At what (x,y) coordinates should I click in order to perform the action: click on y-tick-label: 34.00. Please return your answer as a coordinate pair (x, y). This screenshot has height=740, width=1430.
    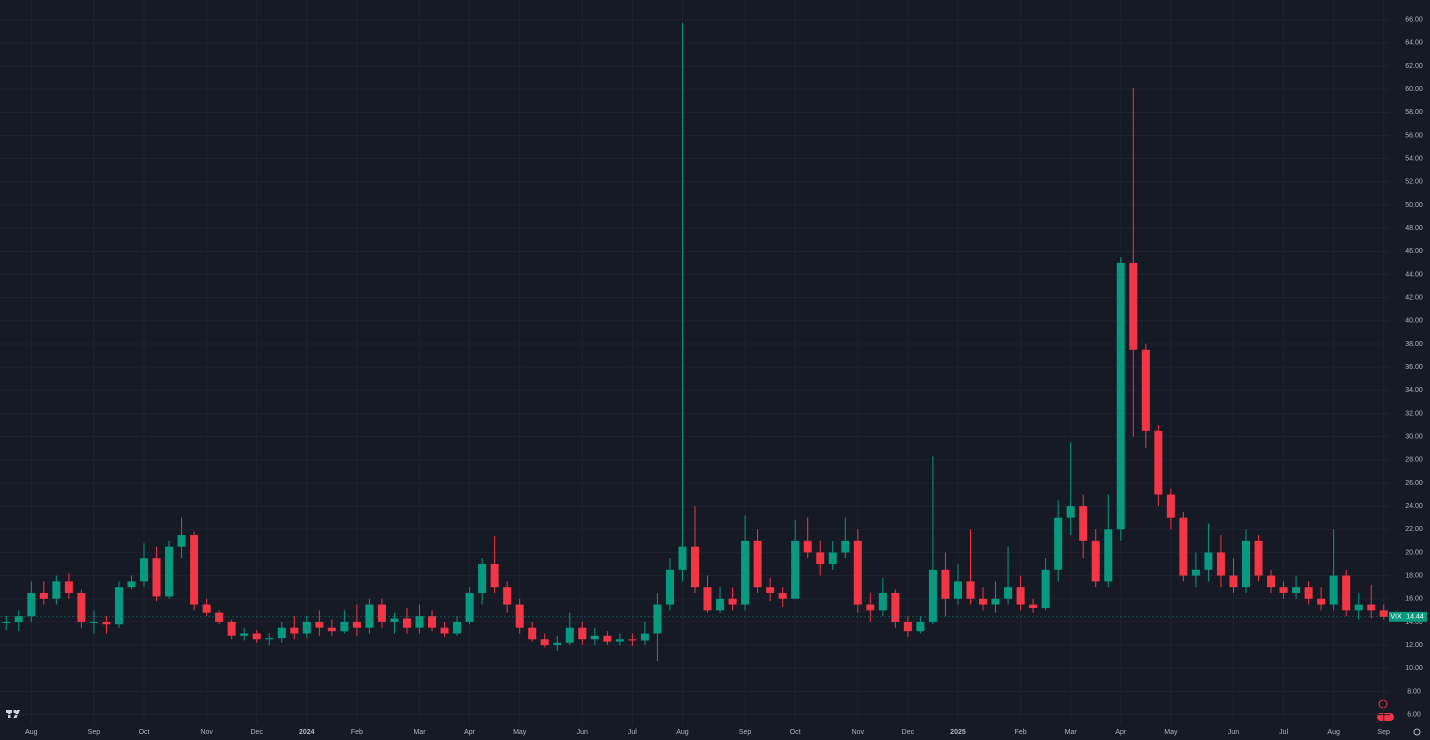
    Looking at the image, I should click on (1414, 390).